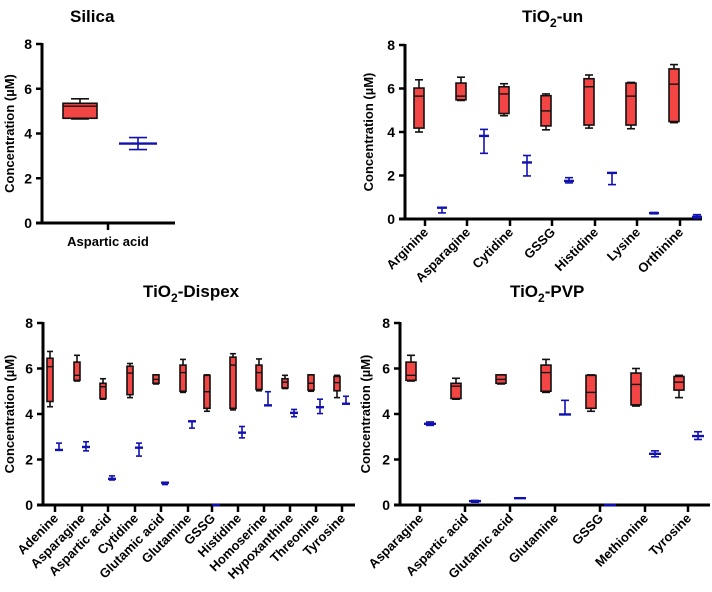 This screenshot has width=712, height=592. What do you see at coordinates (29, 369) in the screenshot?
I see `y-tick-label: 6` at bounding box center [29, 369].